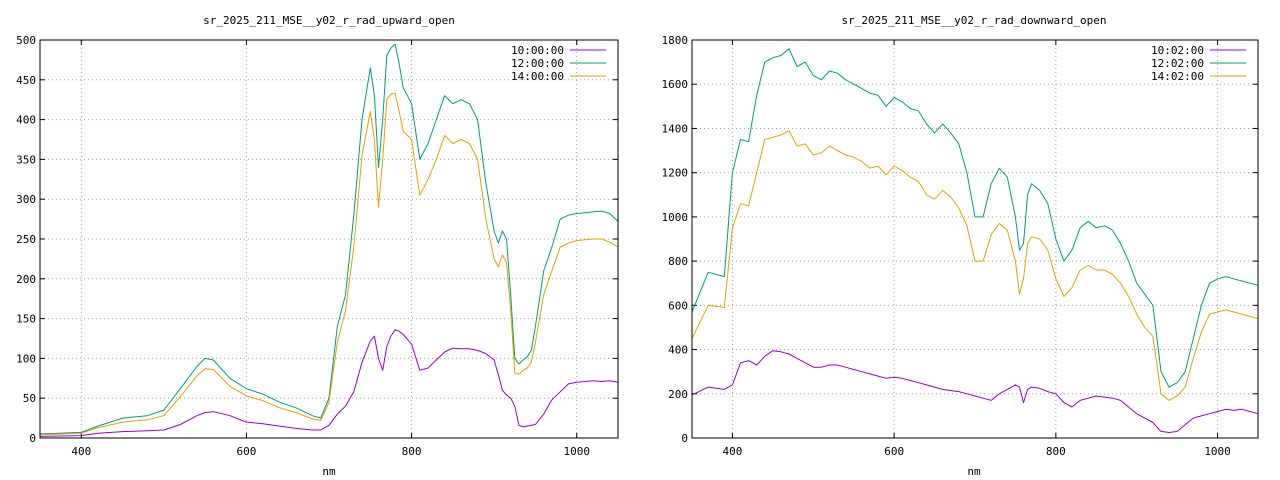  I want to click on legend-label: 10:00:00, so click(537, 50).